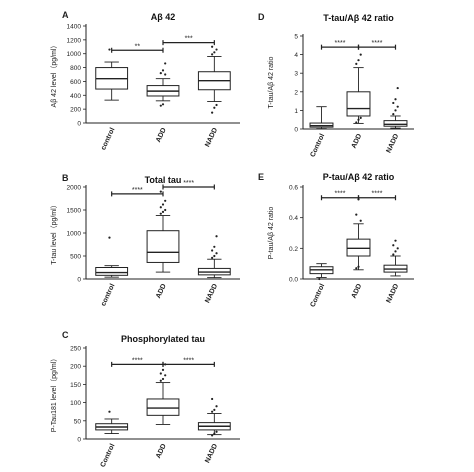 The width and height of the screenshot is (474, 472). Describe the element at coordinates (293, 188) in the screenshot. I see `y-tick-label: 0.6` at that location.